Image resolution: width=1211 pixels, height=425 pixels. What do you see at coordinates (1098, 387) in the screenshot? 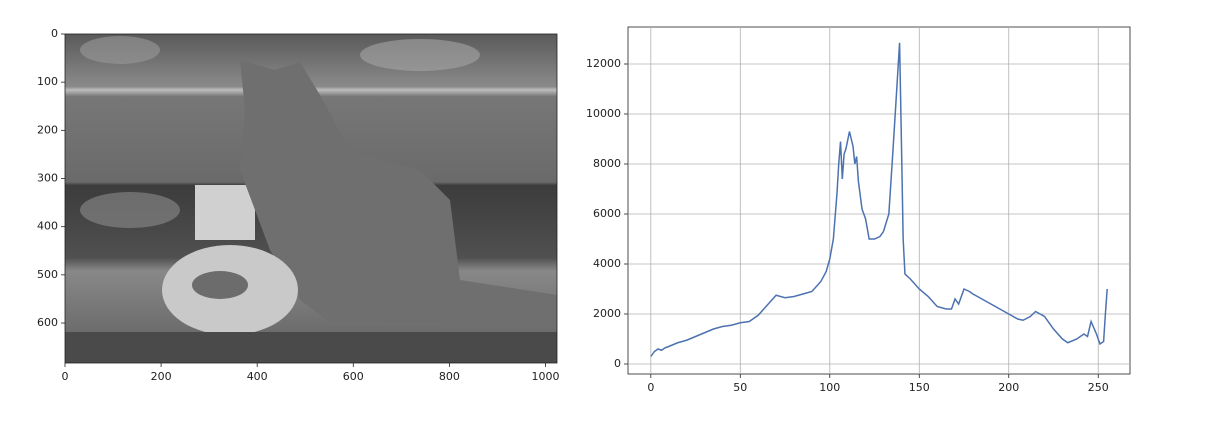
I see `x-tick-label: 250` at bounding box center [1098, 387].